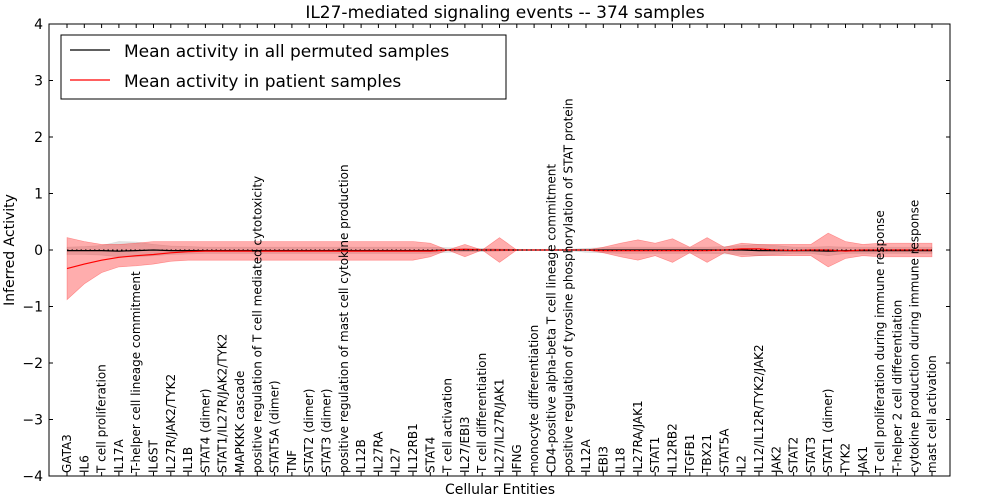 This screenshot has height=500, width=1000. Describe the element at coordinates (378, 452) in the screenshot. I see `x-tick-label: IL27RA` at that location.